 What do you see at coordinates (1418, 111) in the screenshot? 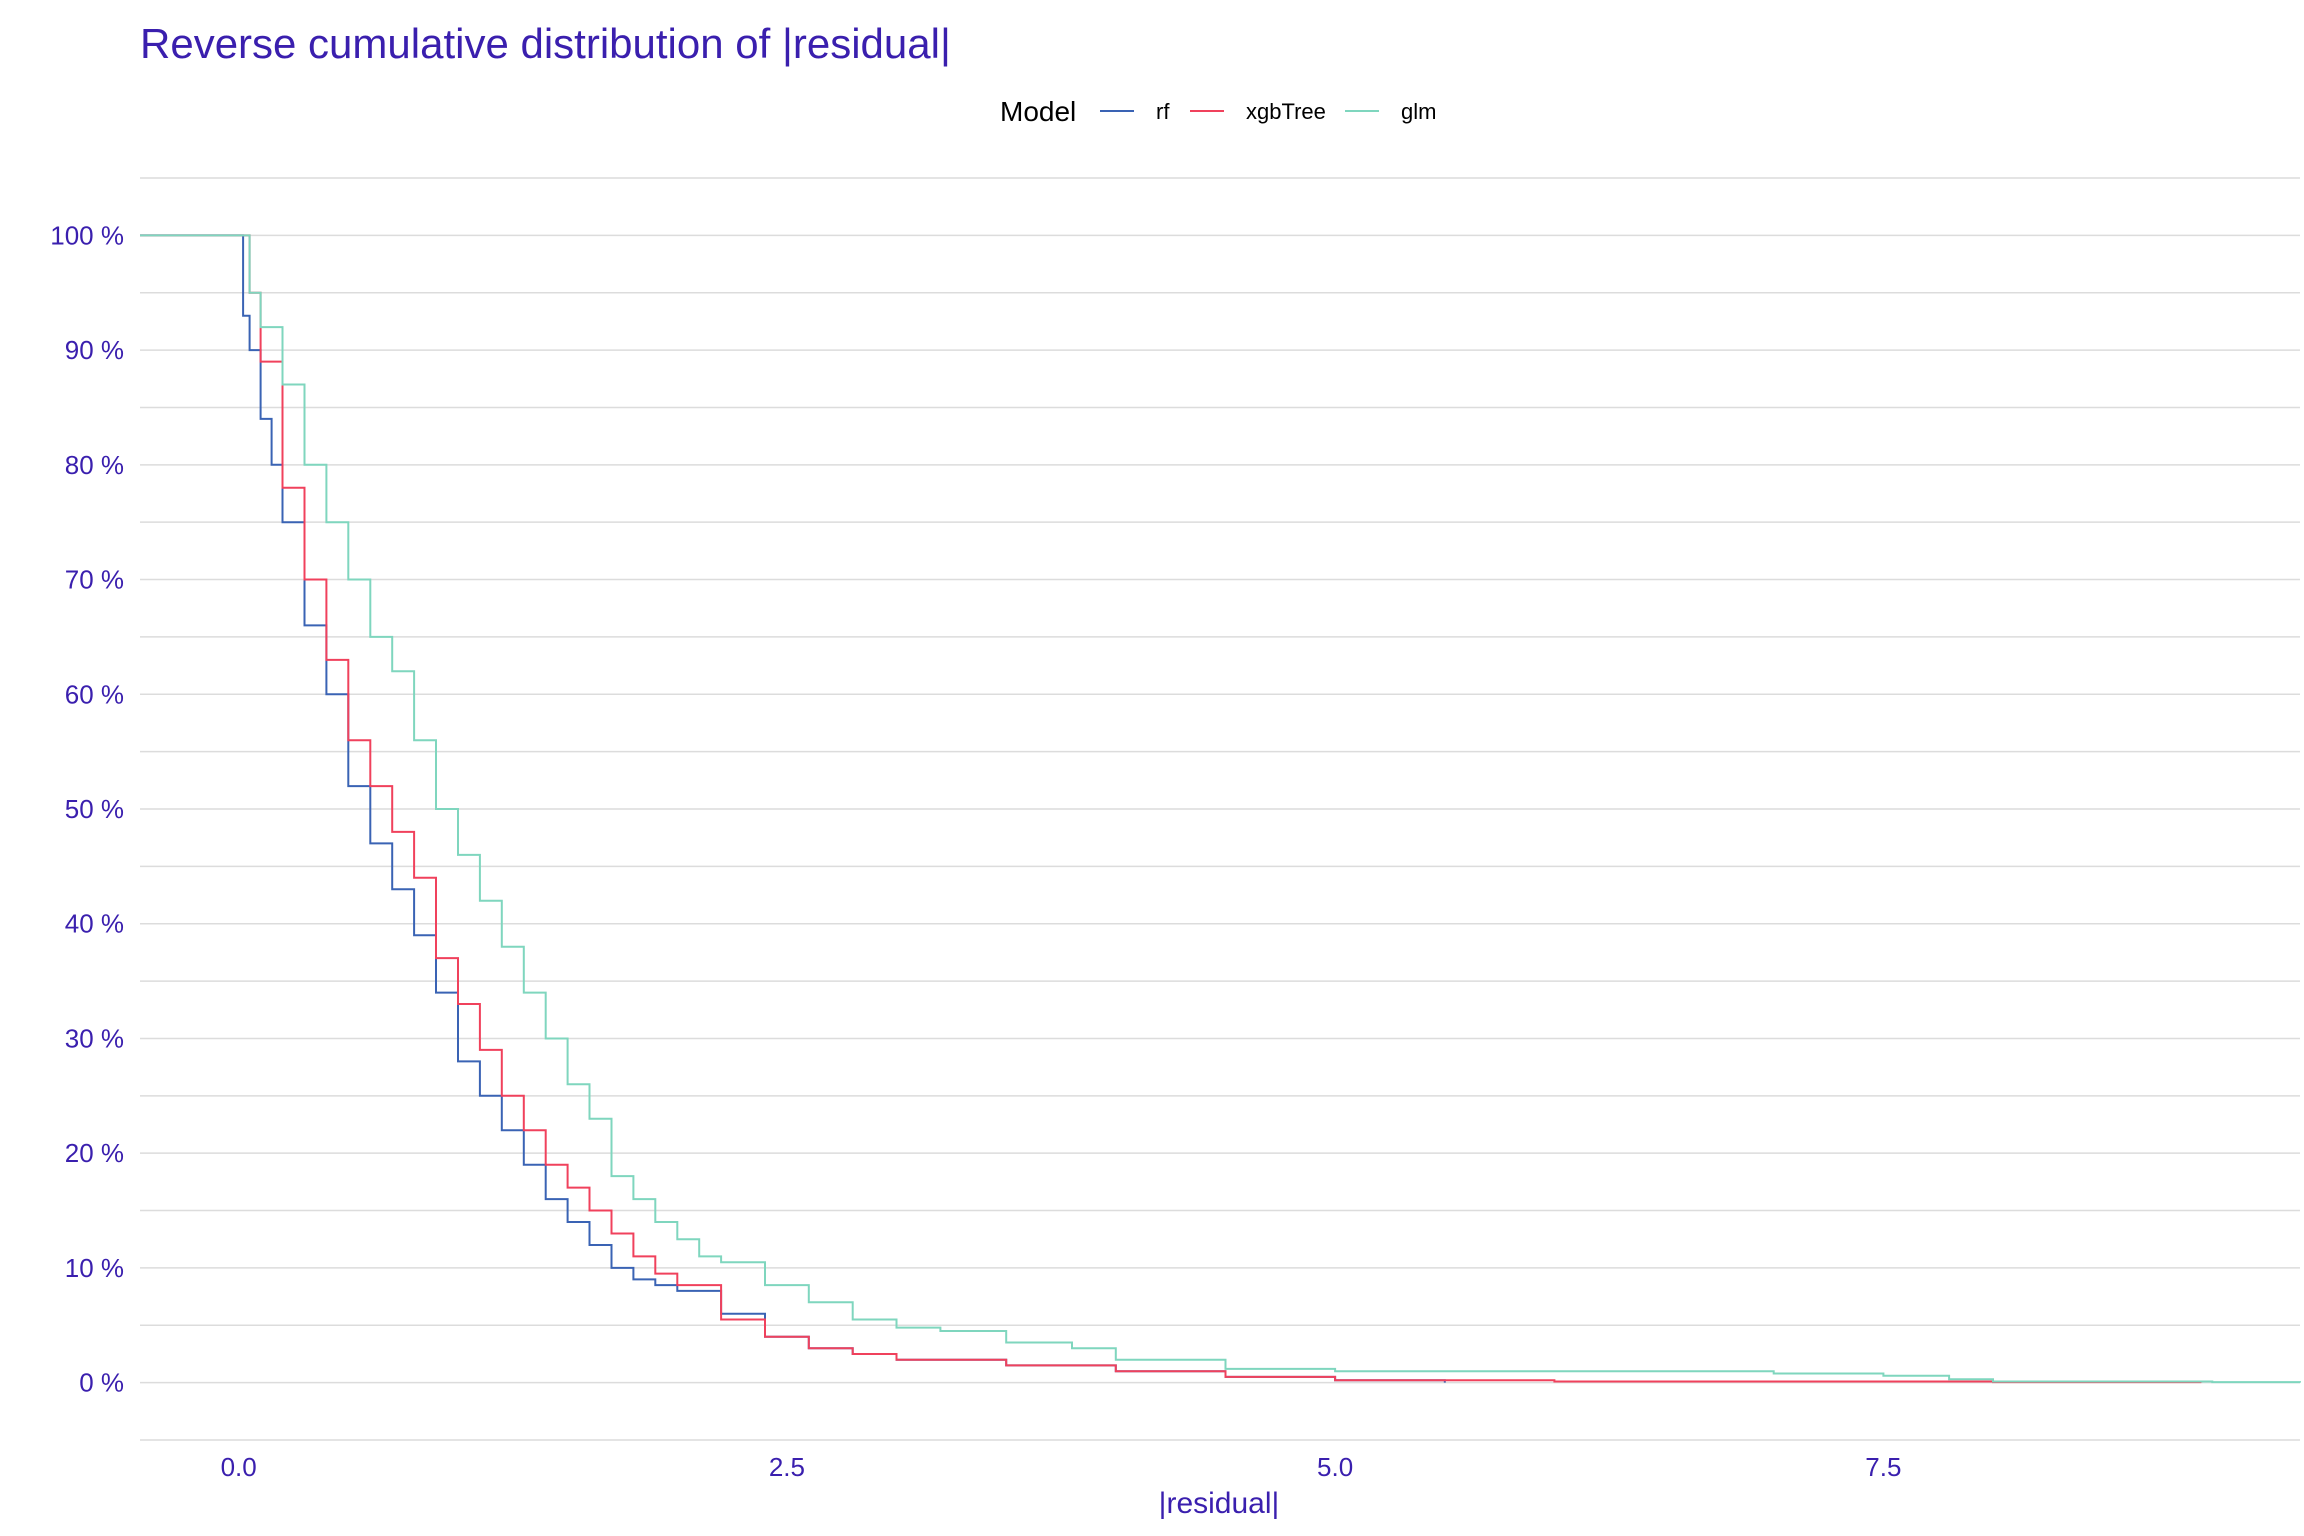
I see `legend-label-glm: glm` at bounding box center [1418, 111].